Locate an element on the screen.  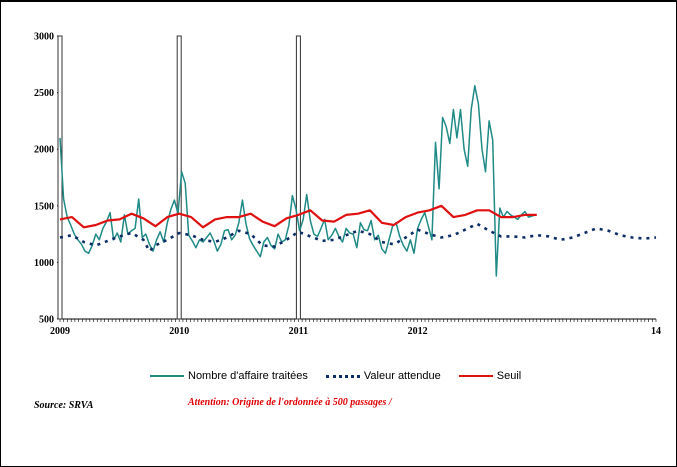
y-tick-label: 500 is located at coordinates (46, 320).